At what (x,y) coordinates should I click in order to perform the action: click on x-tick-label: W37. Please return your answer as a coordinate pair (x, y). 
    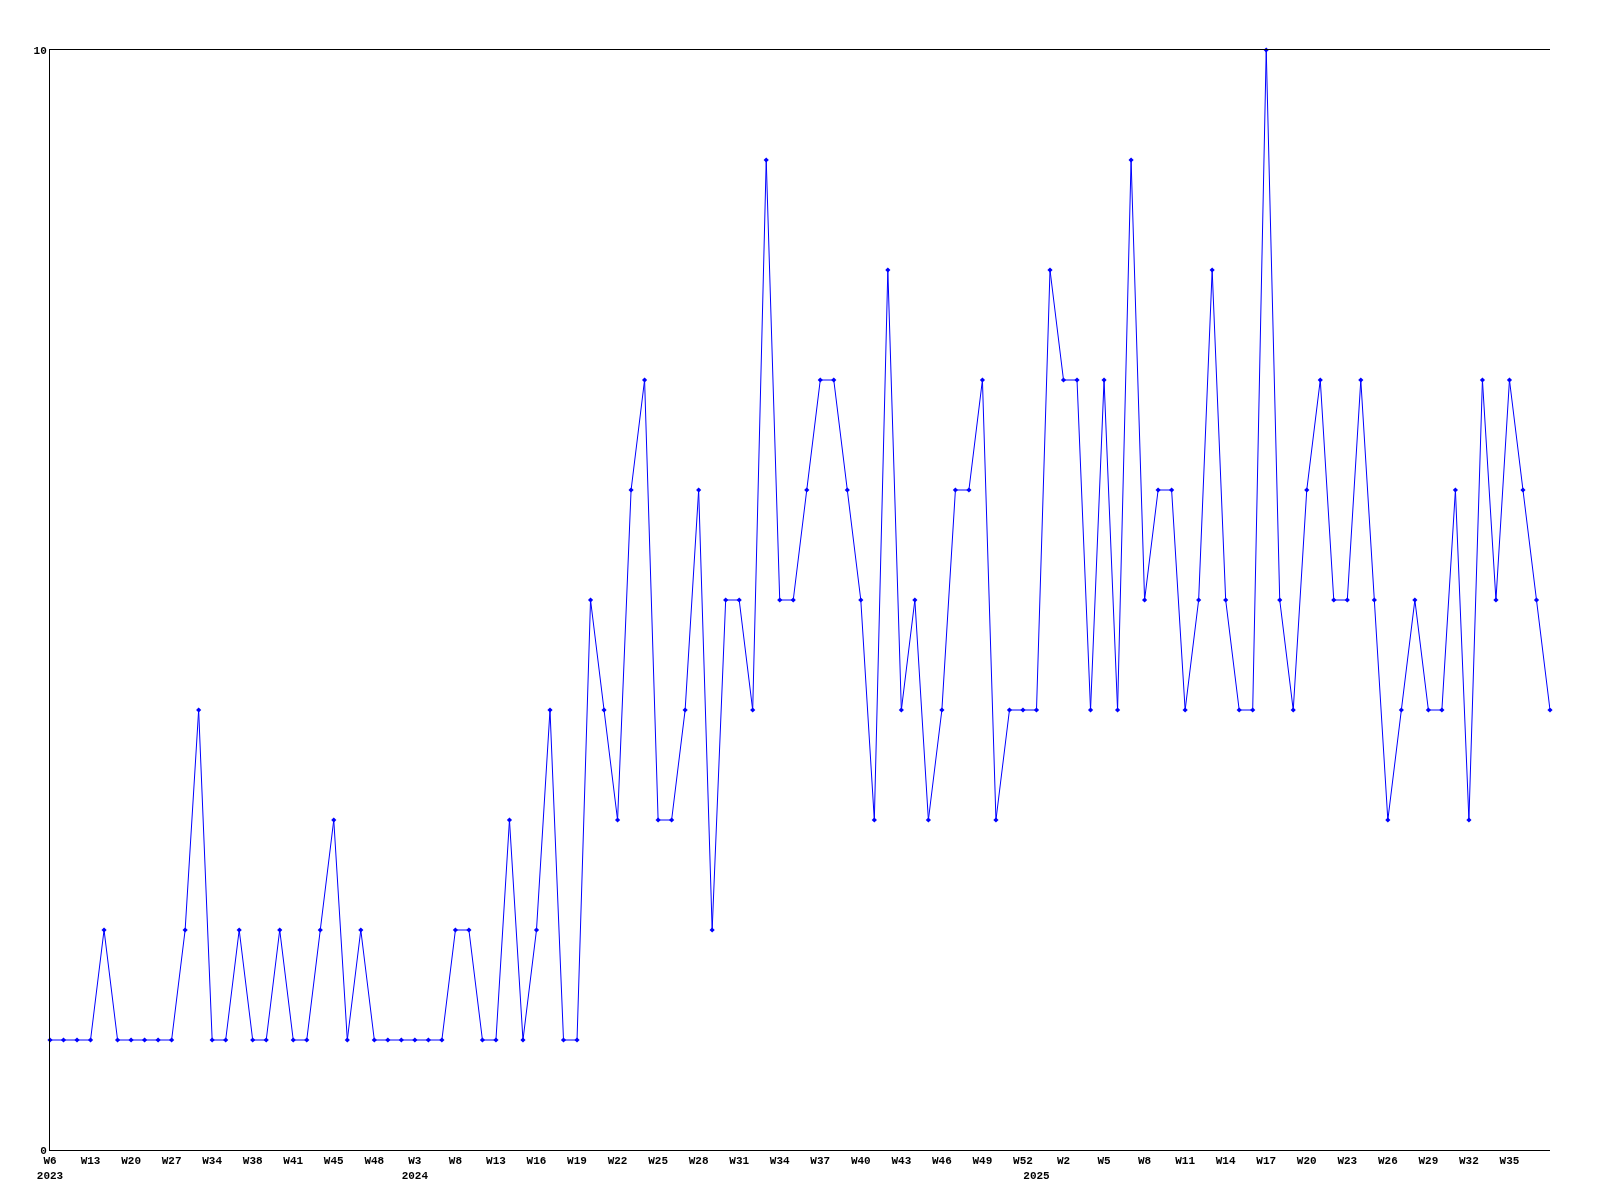
    Looking at the image, I should click on (820, 1161).